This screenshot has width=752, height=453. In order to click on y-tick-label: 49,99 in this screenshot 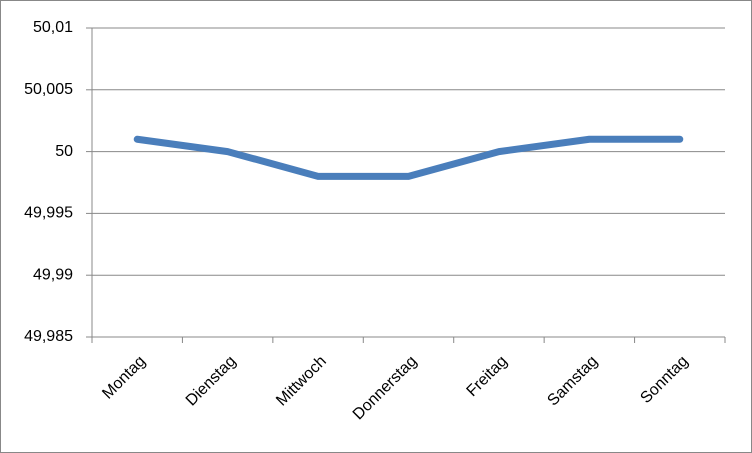, I will do `click(53, 274)`.